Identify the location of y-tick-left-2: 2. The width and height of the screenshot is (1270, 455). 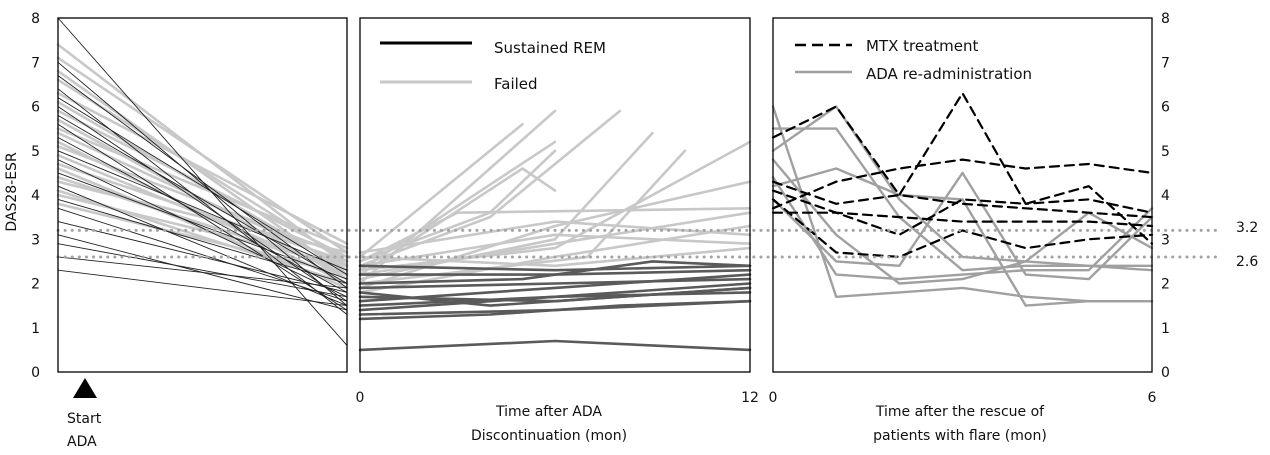
(35, 285).